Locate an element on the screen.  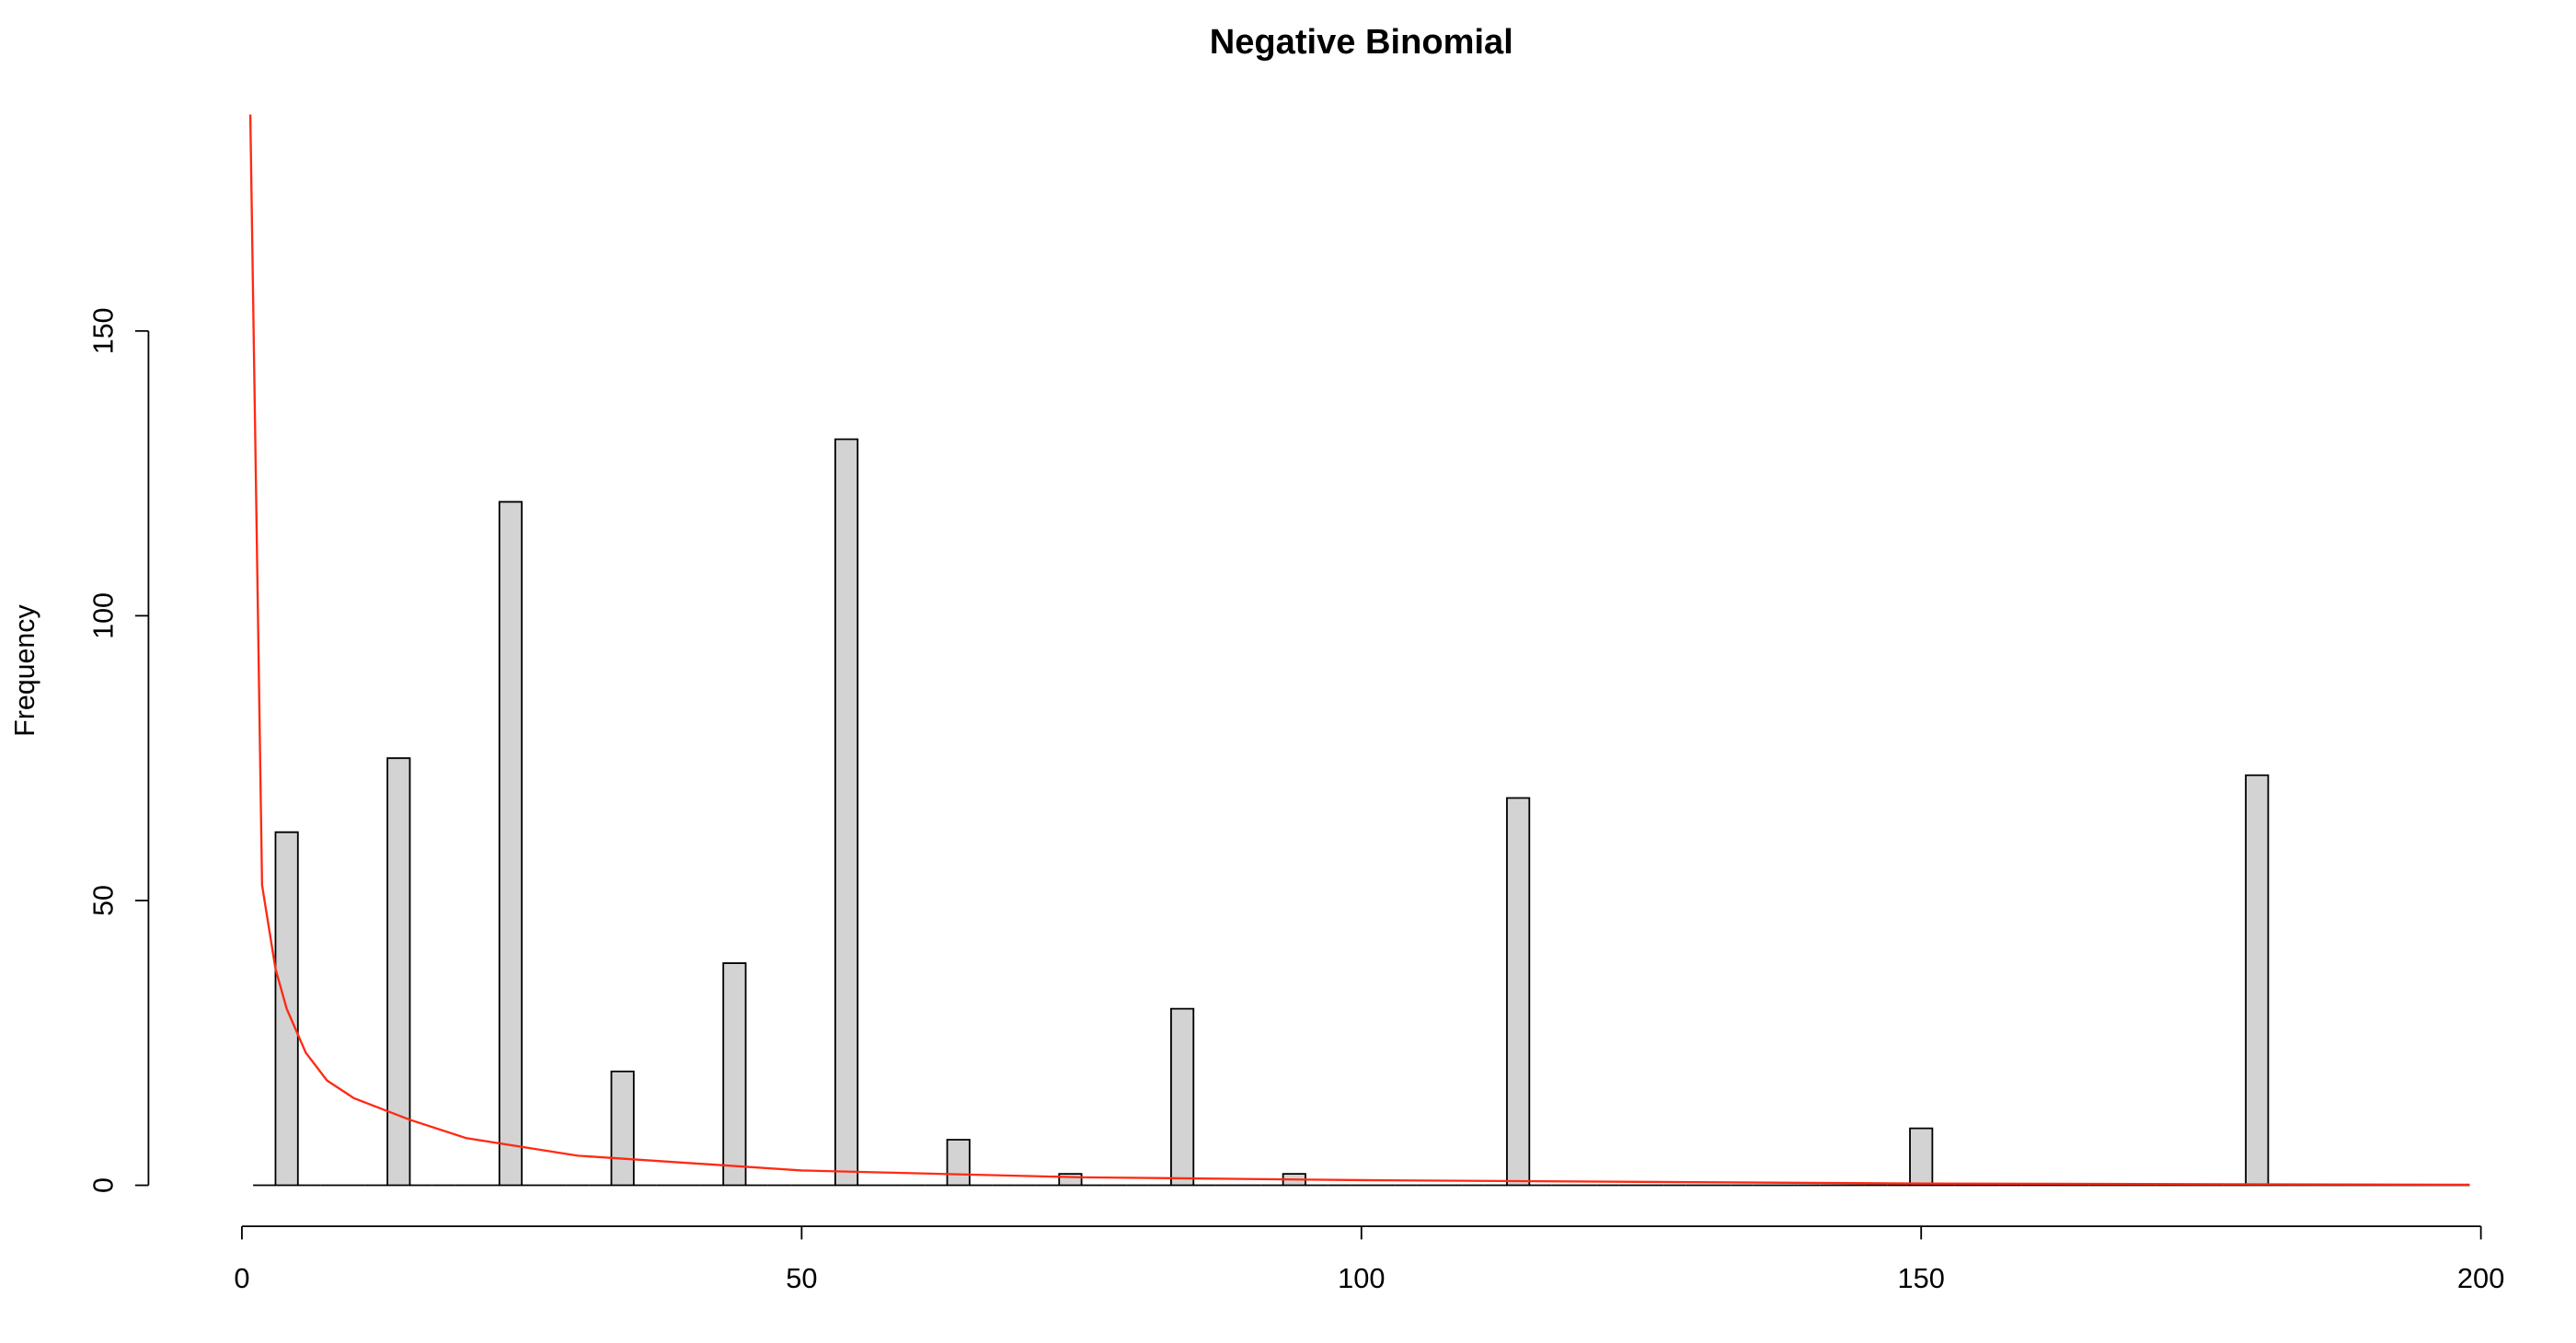
x-tick-label: 200 is located at coordinates (2480, 1278).